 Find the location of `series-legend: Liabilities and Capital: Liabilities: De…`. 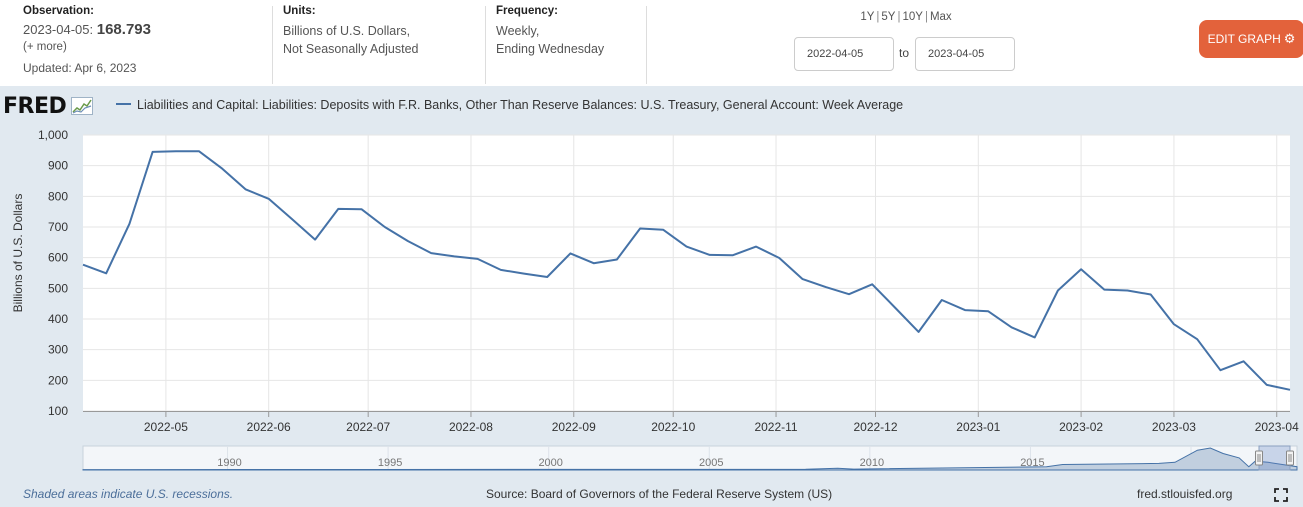

series-legend: Liabilities and Capital: Liabilities: De… is located at coordinates (509, 105).